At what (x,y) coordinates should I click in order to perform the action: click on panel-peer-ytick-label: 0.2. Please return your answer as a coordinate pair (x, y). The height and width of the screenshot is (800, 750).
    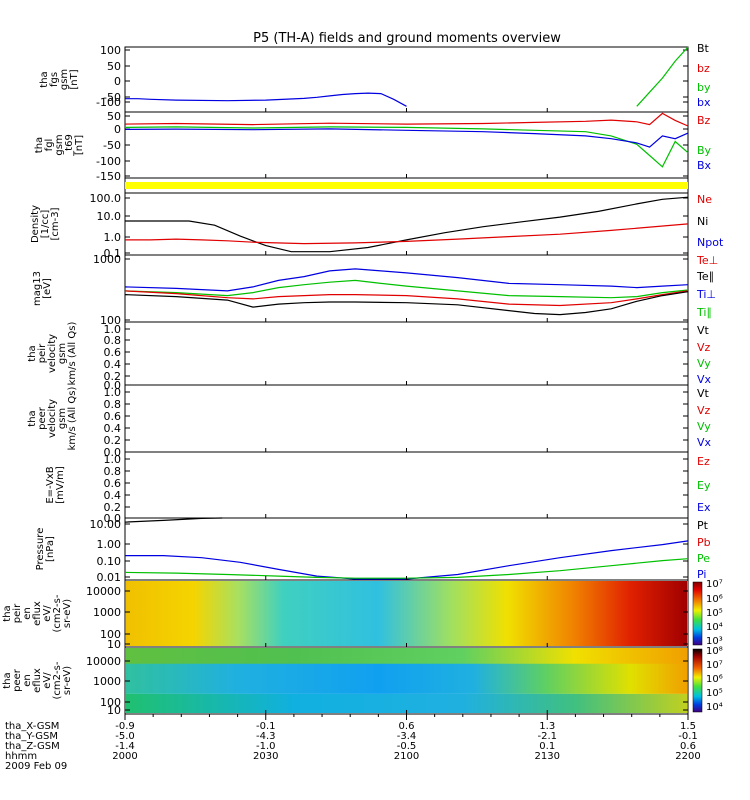
    Looking at the image, I should click on (113, 440).